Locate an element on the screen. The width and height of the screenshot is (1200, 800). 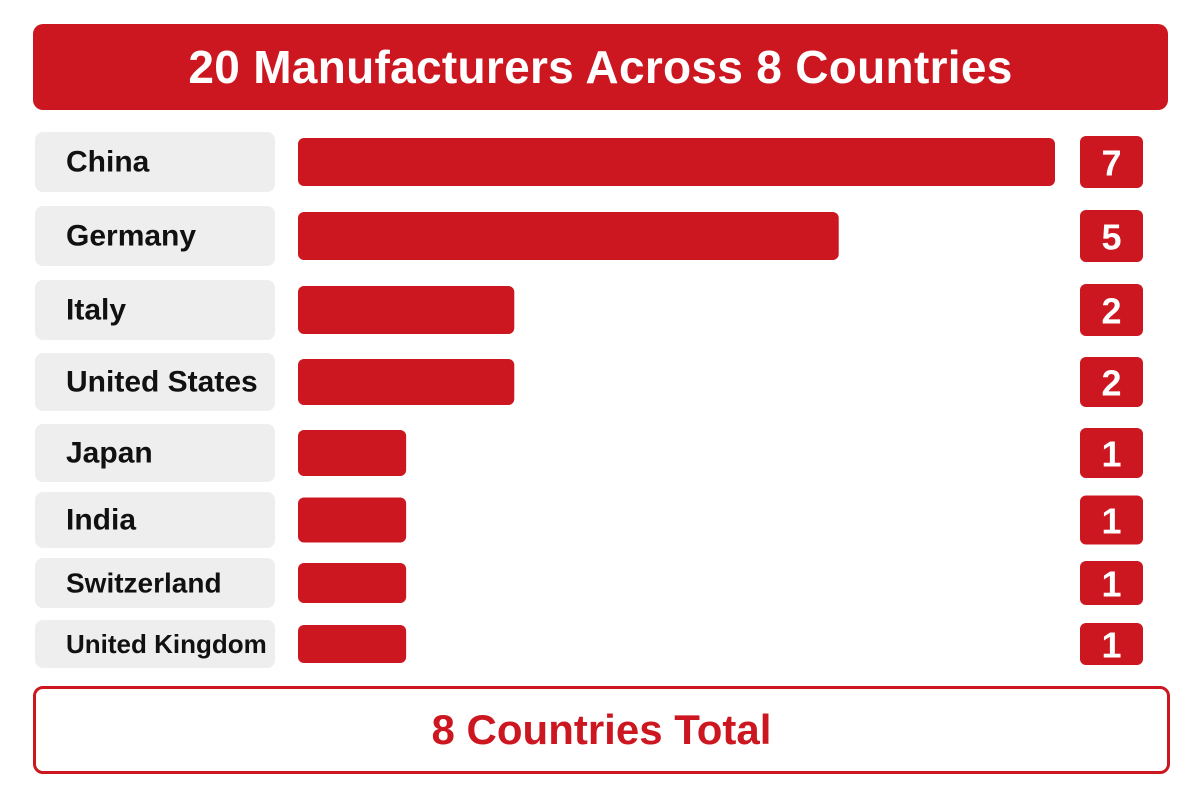
chart-row: United Kingdom 1 is located at coordinates (589, 644).